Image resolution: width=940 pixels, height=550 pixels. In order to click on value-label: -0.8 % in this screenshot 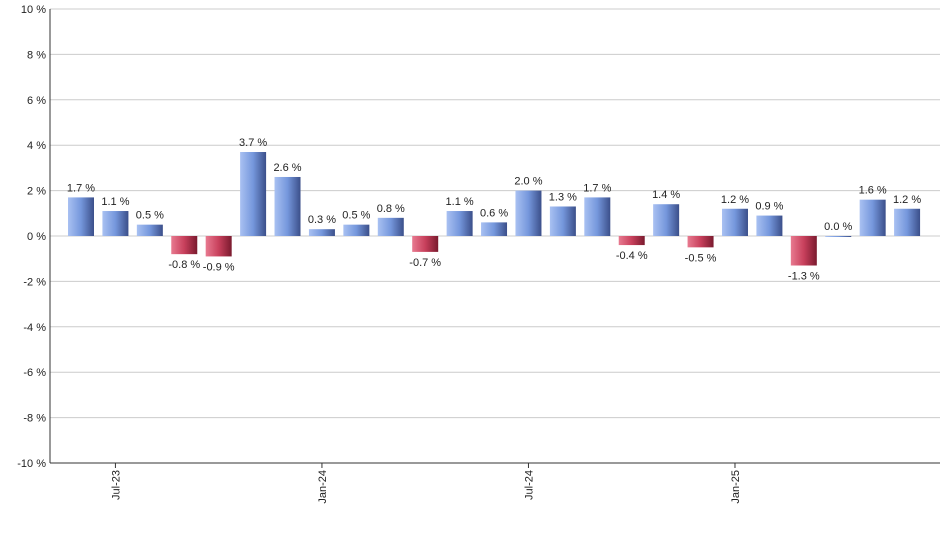, I will do `click(184, 265)`.